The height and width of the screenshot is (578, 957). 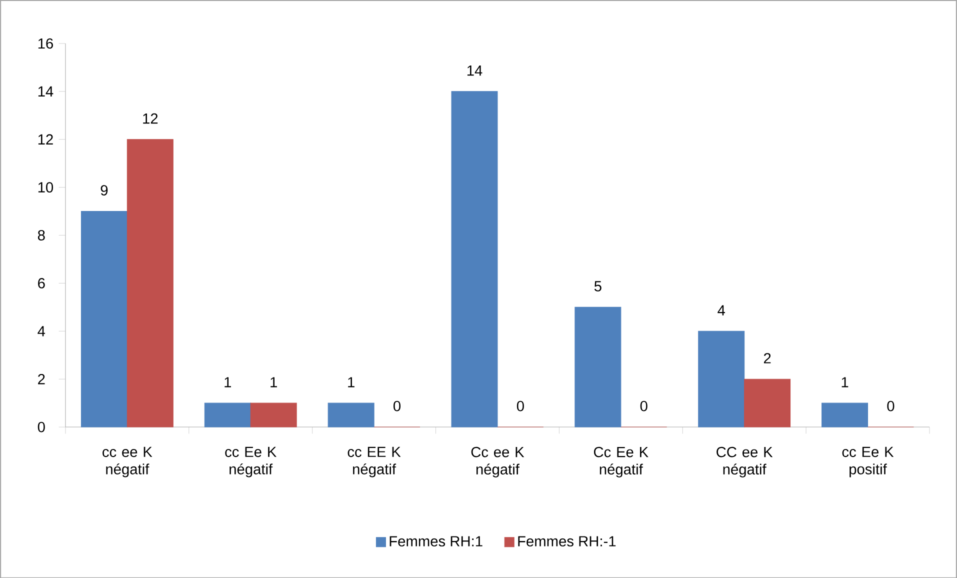 I want to click on x-tick-label: cc Ee K négatif, so click(x=250, y=462).